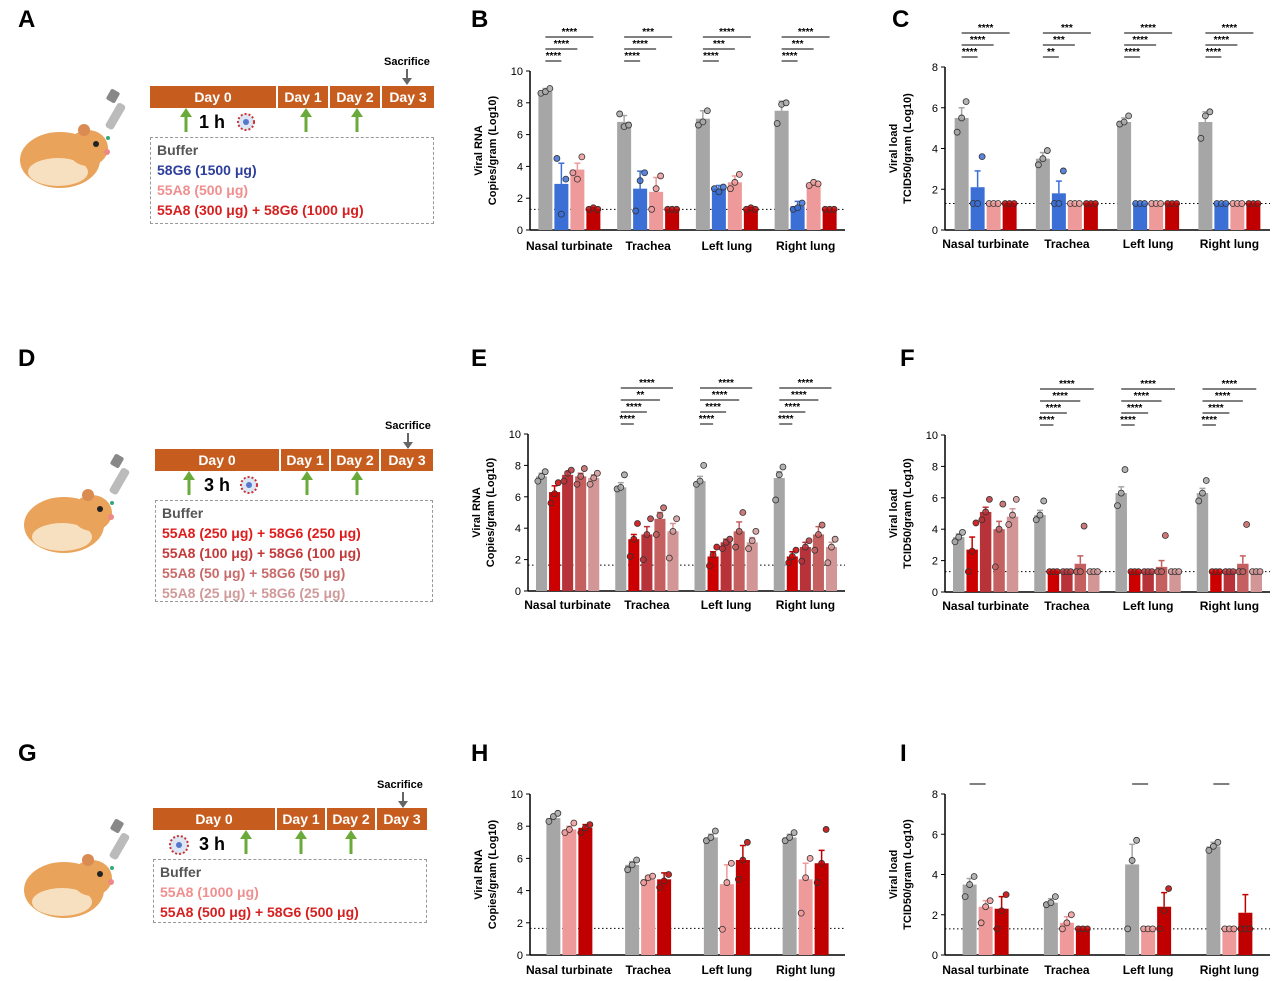  Describe the element at coordinates (1148, 606) in the screenshot. I see `x-tick-label: Left lung` at that location.